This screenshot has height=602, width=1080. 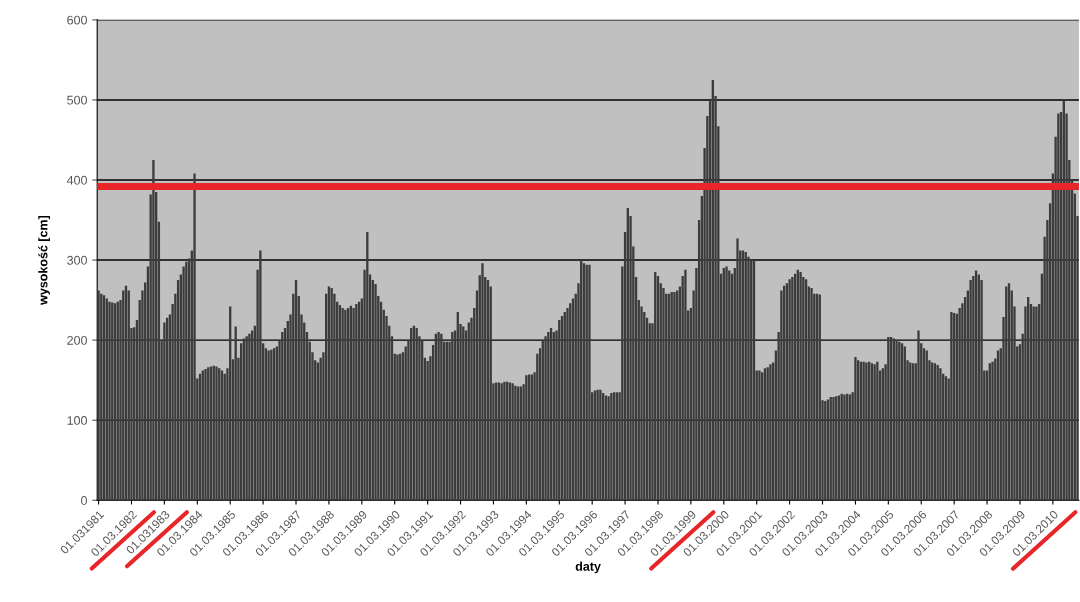 What do you see at coordinates (77, 100) in the screenshot?
I see `y-tick-label: 500` at bounding box center [77, 100].